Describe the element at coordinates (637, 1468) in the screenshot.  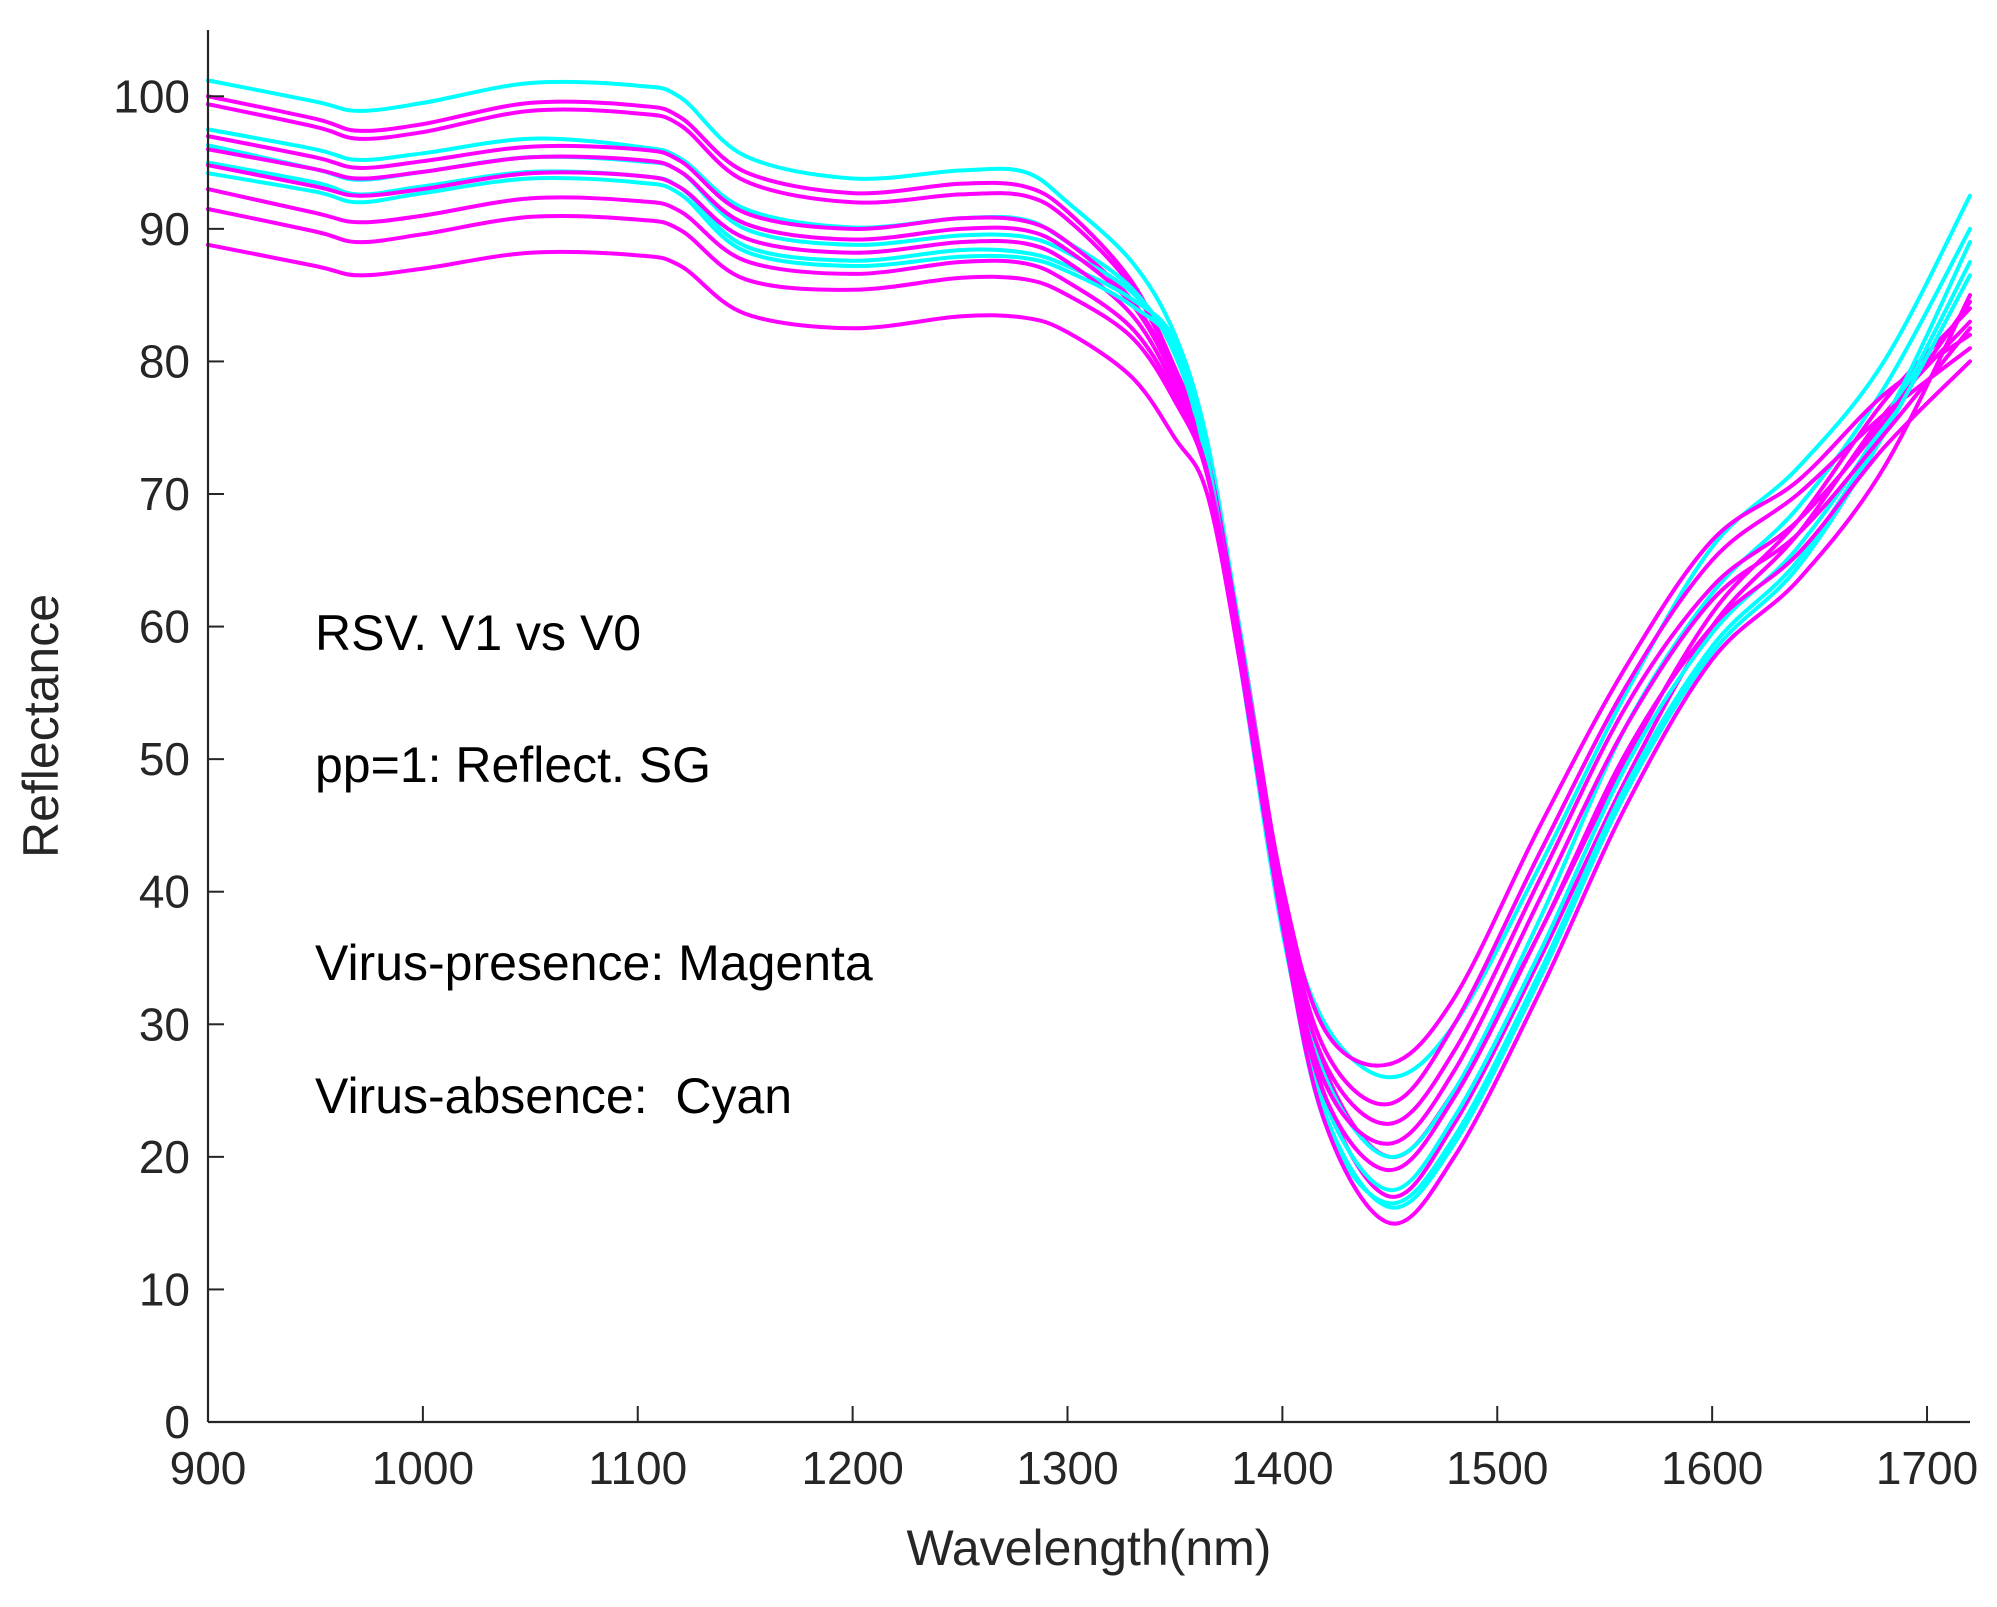
I see `x-tick-label-1100: 1100` at that location.